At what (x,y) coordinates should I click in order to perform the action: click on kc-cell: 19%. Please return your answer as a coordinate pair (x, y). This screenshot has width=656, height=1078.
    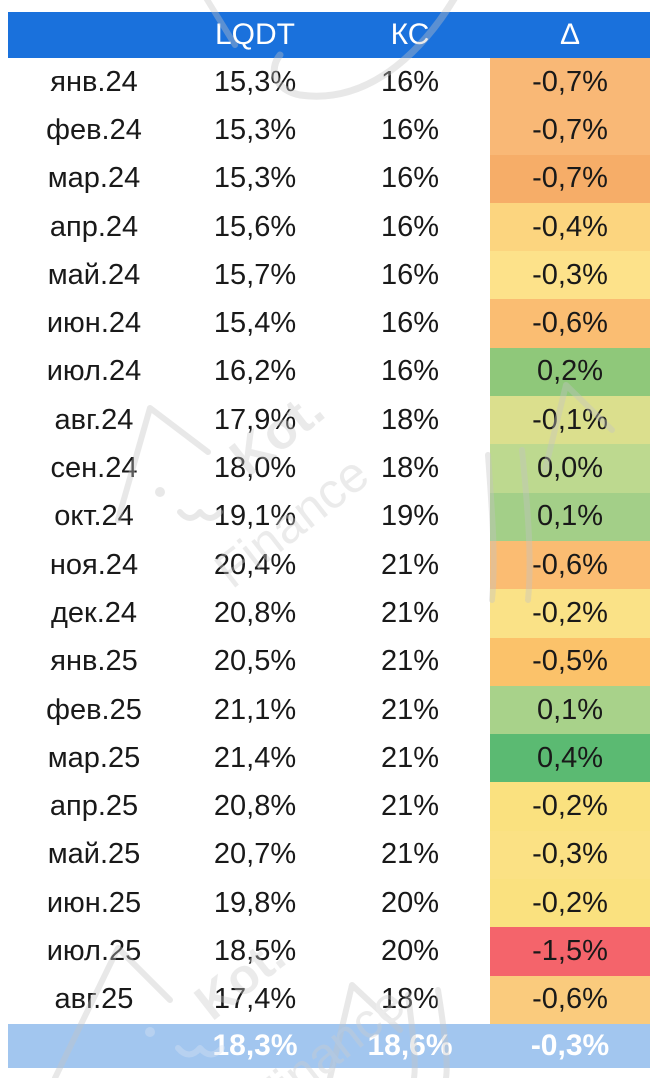
    Looking at the image, I should click on (410, 516).